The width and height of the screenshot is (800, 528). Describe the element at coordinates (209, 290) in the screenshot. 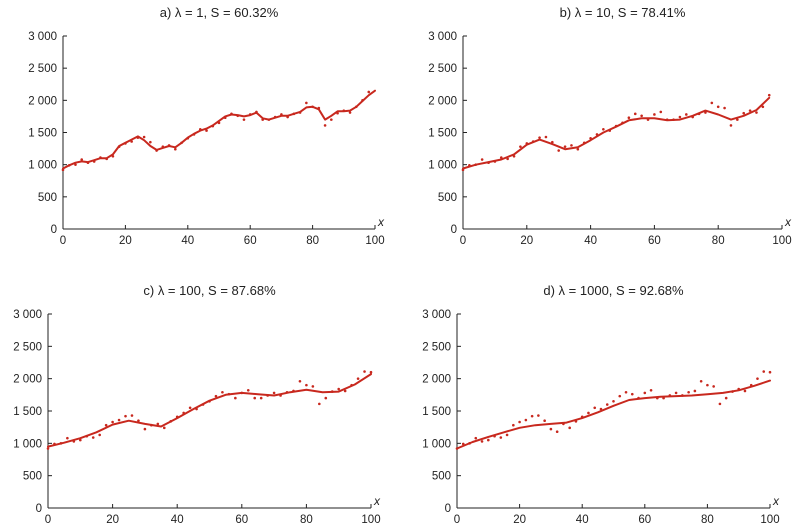

I see `panel-c-title: c) λ = 100, S = 87.68%` at that location.